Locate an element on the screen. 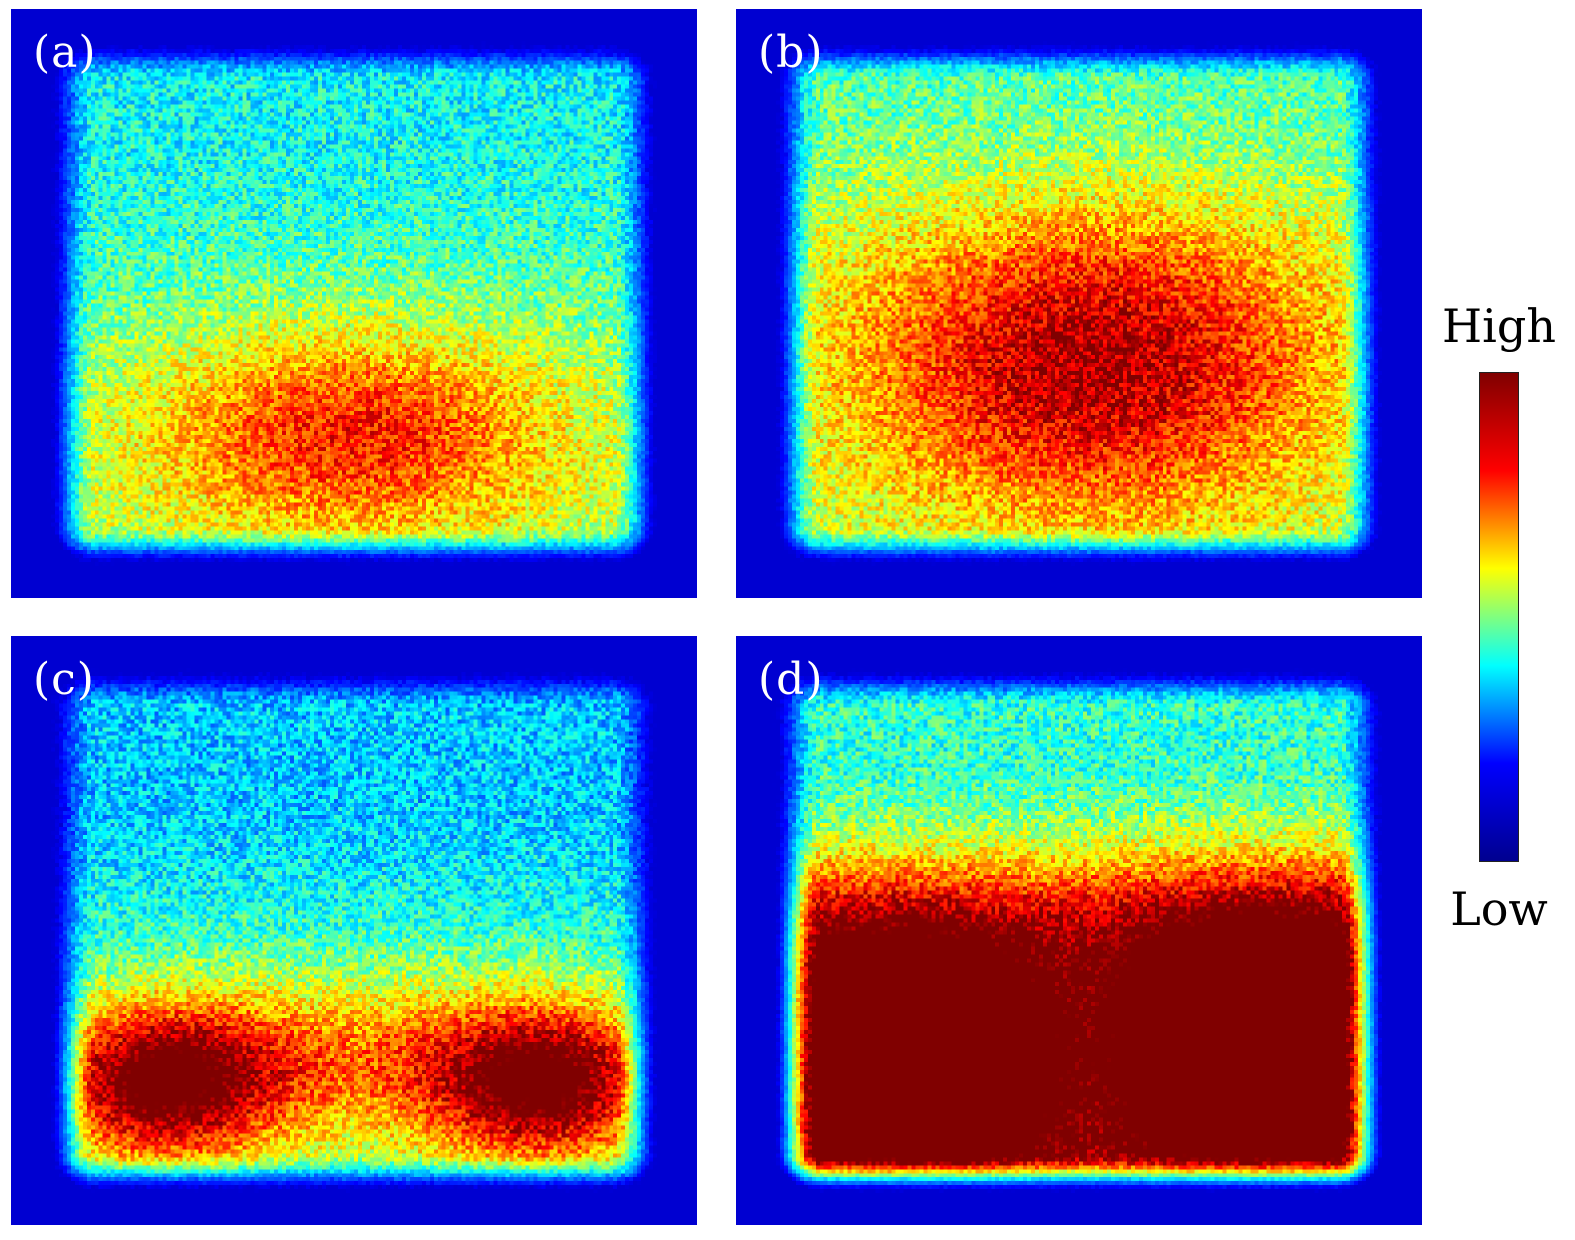  colorbar-low-label: Low is located at coordinates (1499, 909).